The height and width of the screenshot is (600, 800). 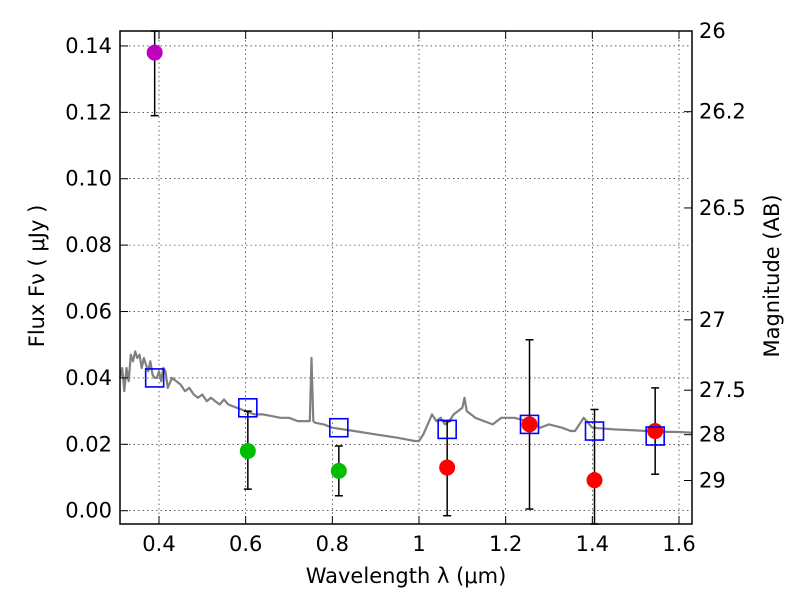 I want to click on right-tick-label: 26.2, so click(x=722, y=112).